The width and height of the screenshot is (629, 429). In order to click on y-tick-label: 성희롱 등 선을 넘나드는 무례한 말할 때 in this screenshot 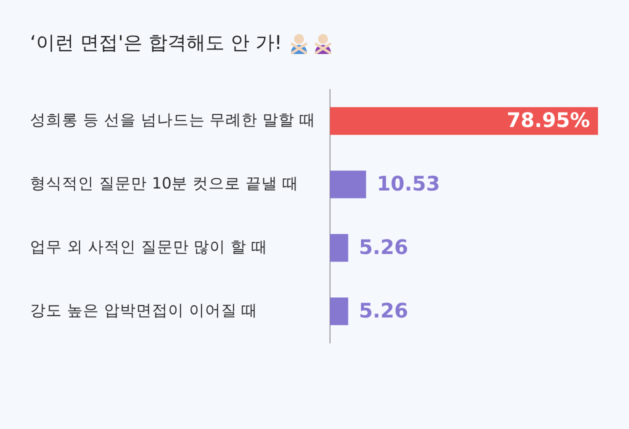, I will do `click(173, 120)`.